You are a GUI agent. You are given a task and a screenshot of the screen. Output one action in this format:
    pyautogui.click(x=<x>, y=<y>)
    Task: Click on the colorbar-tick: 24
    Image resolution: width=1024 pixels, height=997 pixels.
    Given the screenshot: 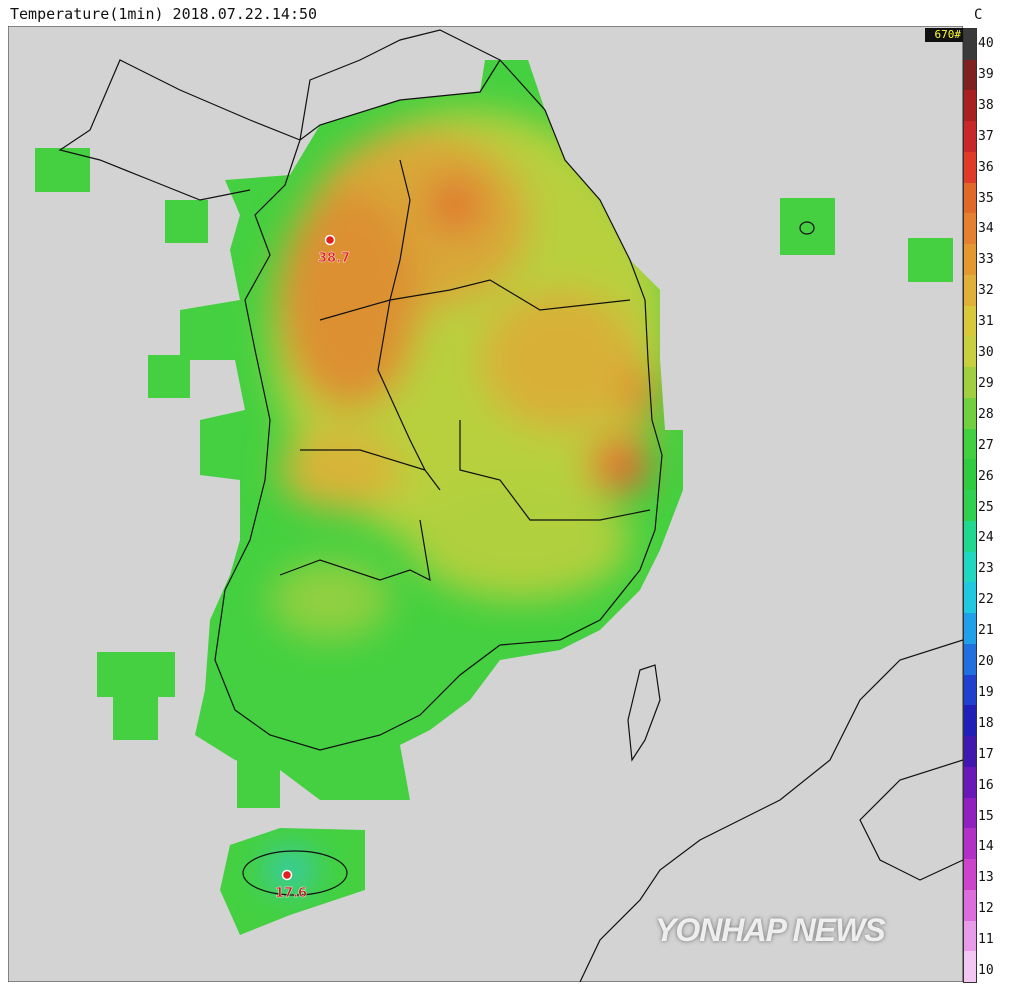 What is the action you would take?
    pyautogui.click(x=986, y=538)
    